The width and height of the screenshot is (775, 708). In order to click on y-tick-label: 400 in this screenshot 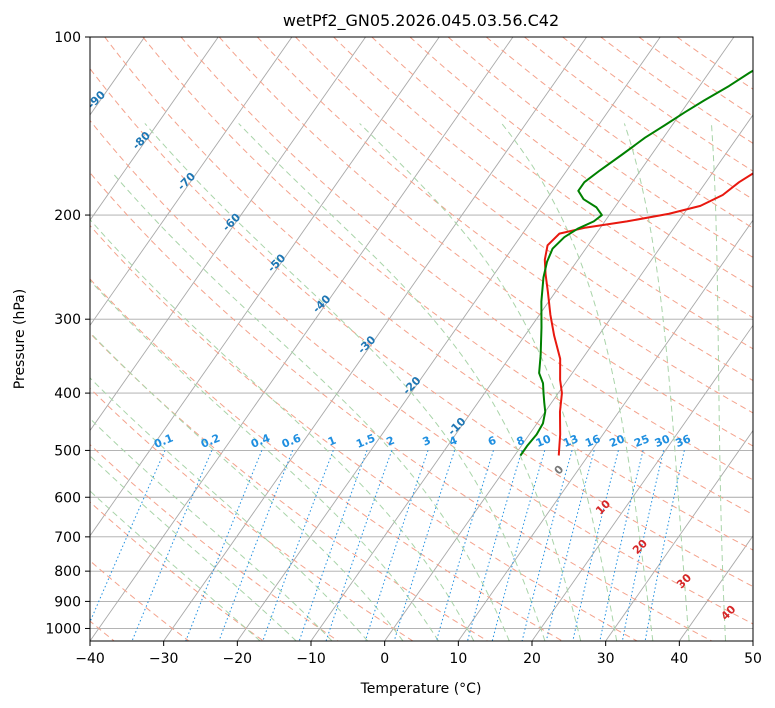, I will do `click(67, 394)`.